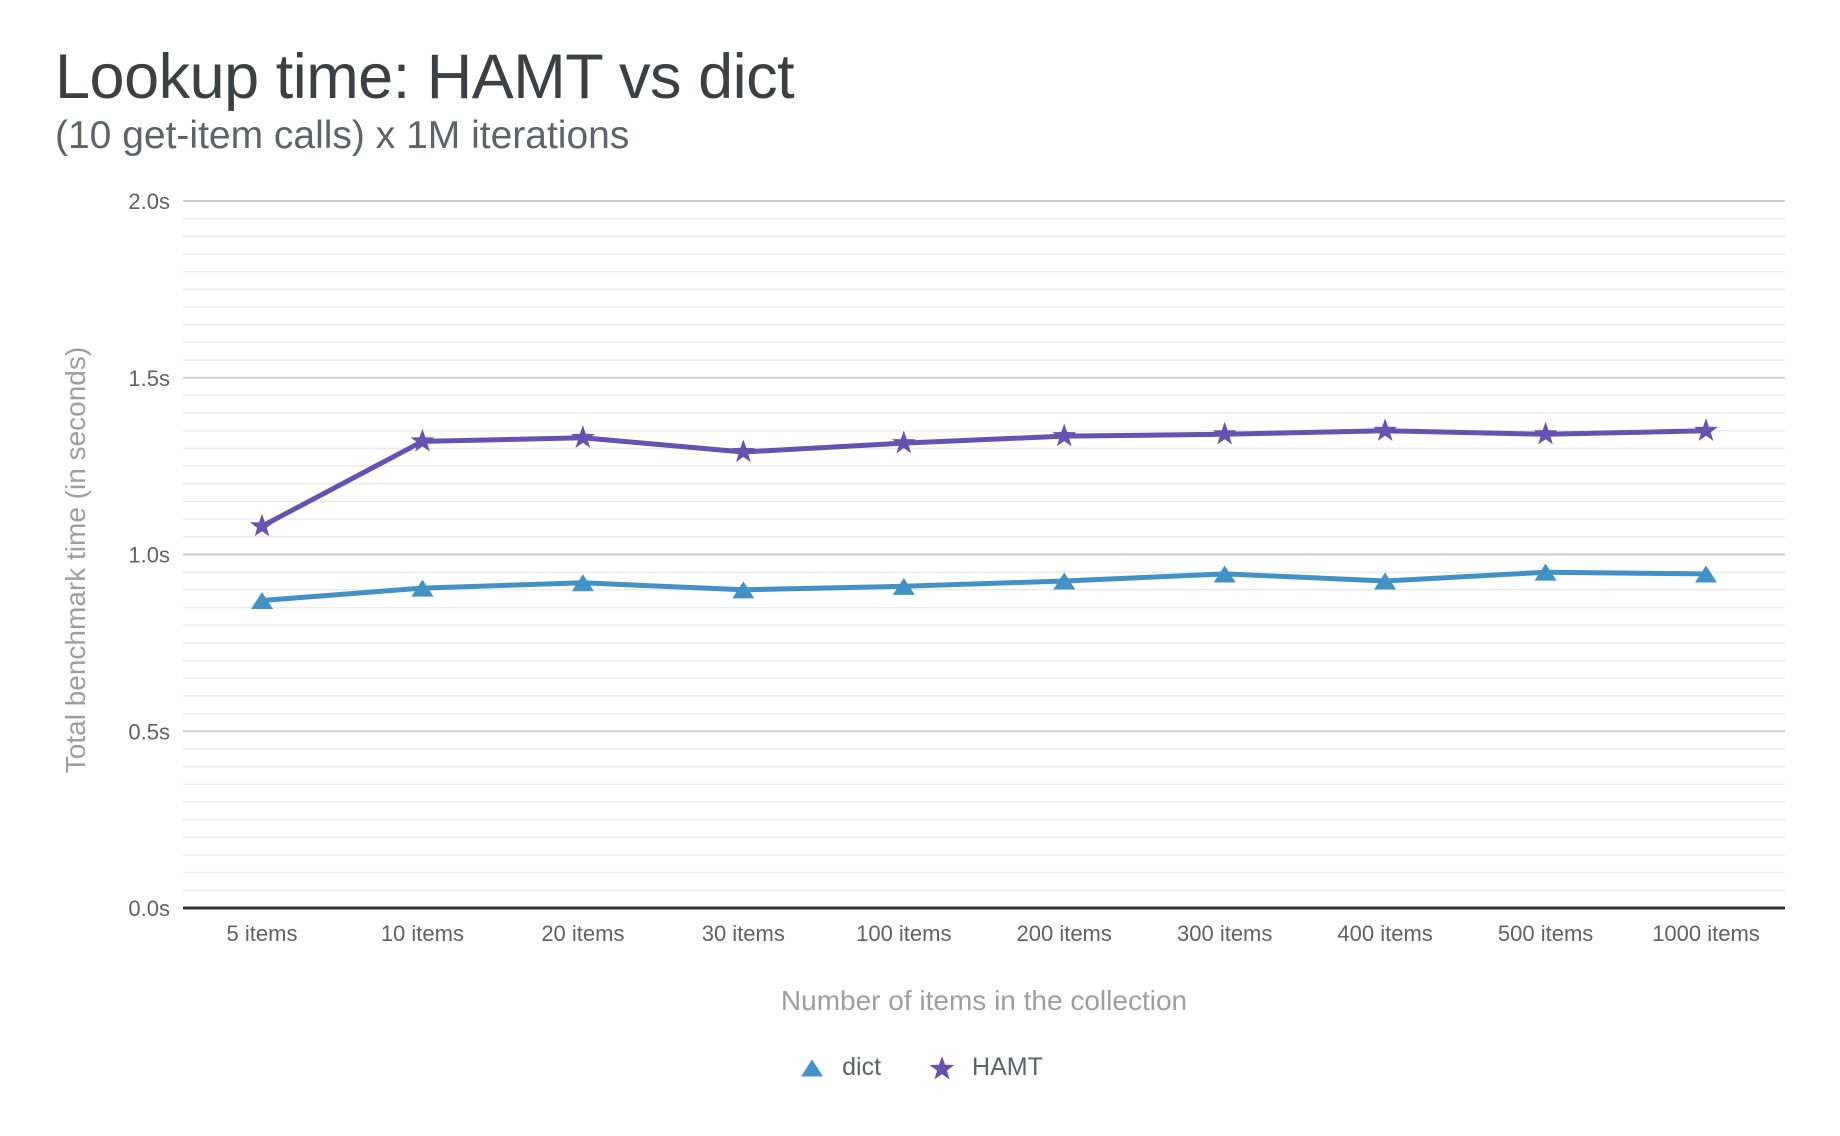 The height and width of the screenshot is (1136, 1840). What do you see at coordinates (984, 1000) in the screenshot?
I see `x-axis-title: Number of items in the collection` at bounding box center [984, 1000].